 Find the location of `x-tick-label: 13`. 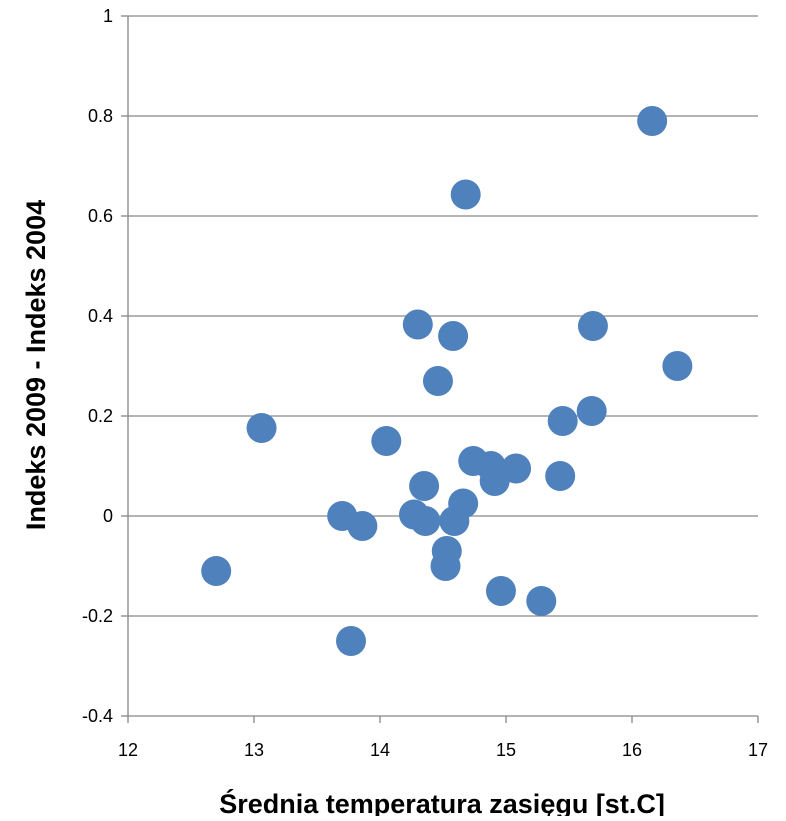

x-tick-label: 13 is located at coordinates (254, 750).